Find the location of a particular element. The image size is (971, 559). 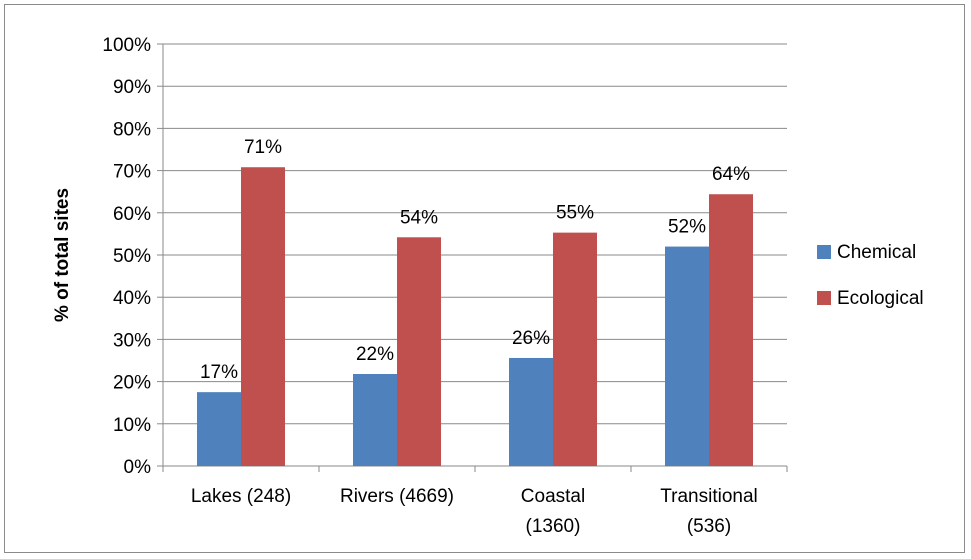

y-tick-label: 80% is located at coordinates (132, 129).